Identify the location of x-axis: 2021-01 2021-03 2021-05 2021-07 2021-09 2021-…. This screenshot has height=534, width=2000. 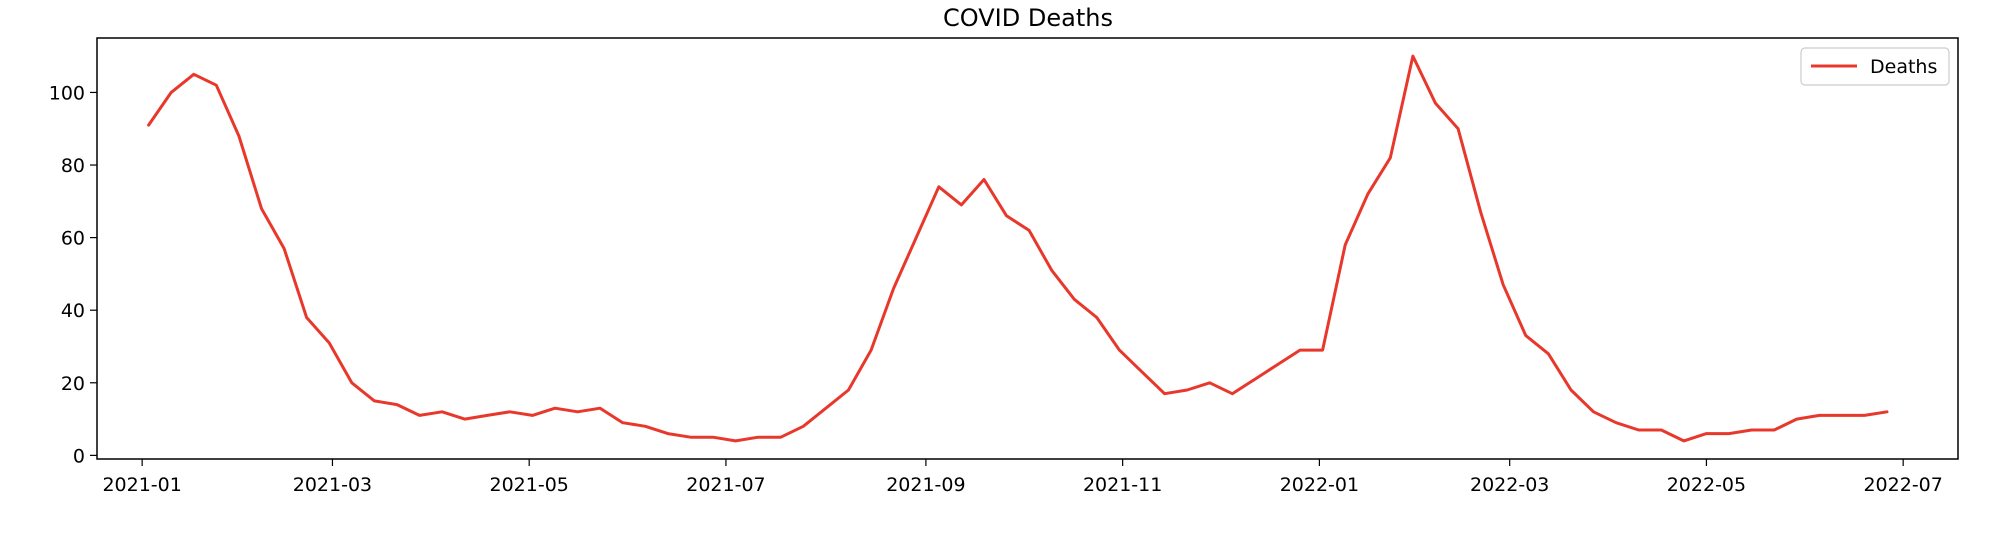
(1022, 477).